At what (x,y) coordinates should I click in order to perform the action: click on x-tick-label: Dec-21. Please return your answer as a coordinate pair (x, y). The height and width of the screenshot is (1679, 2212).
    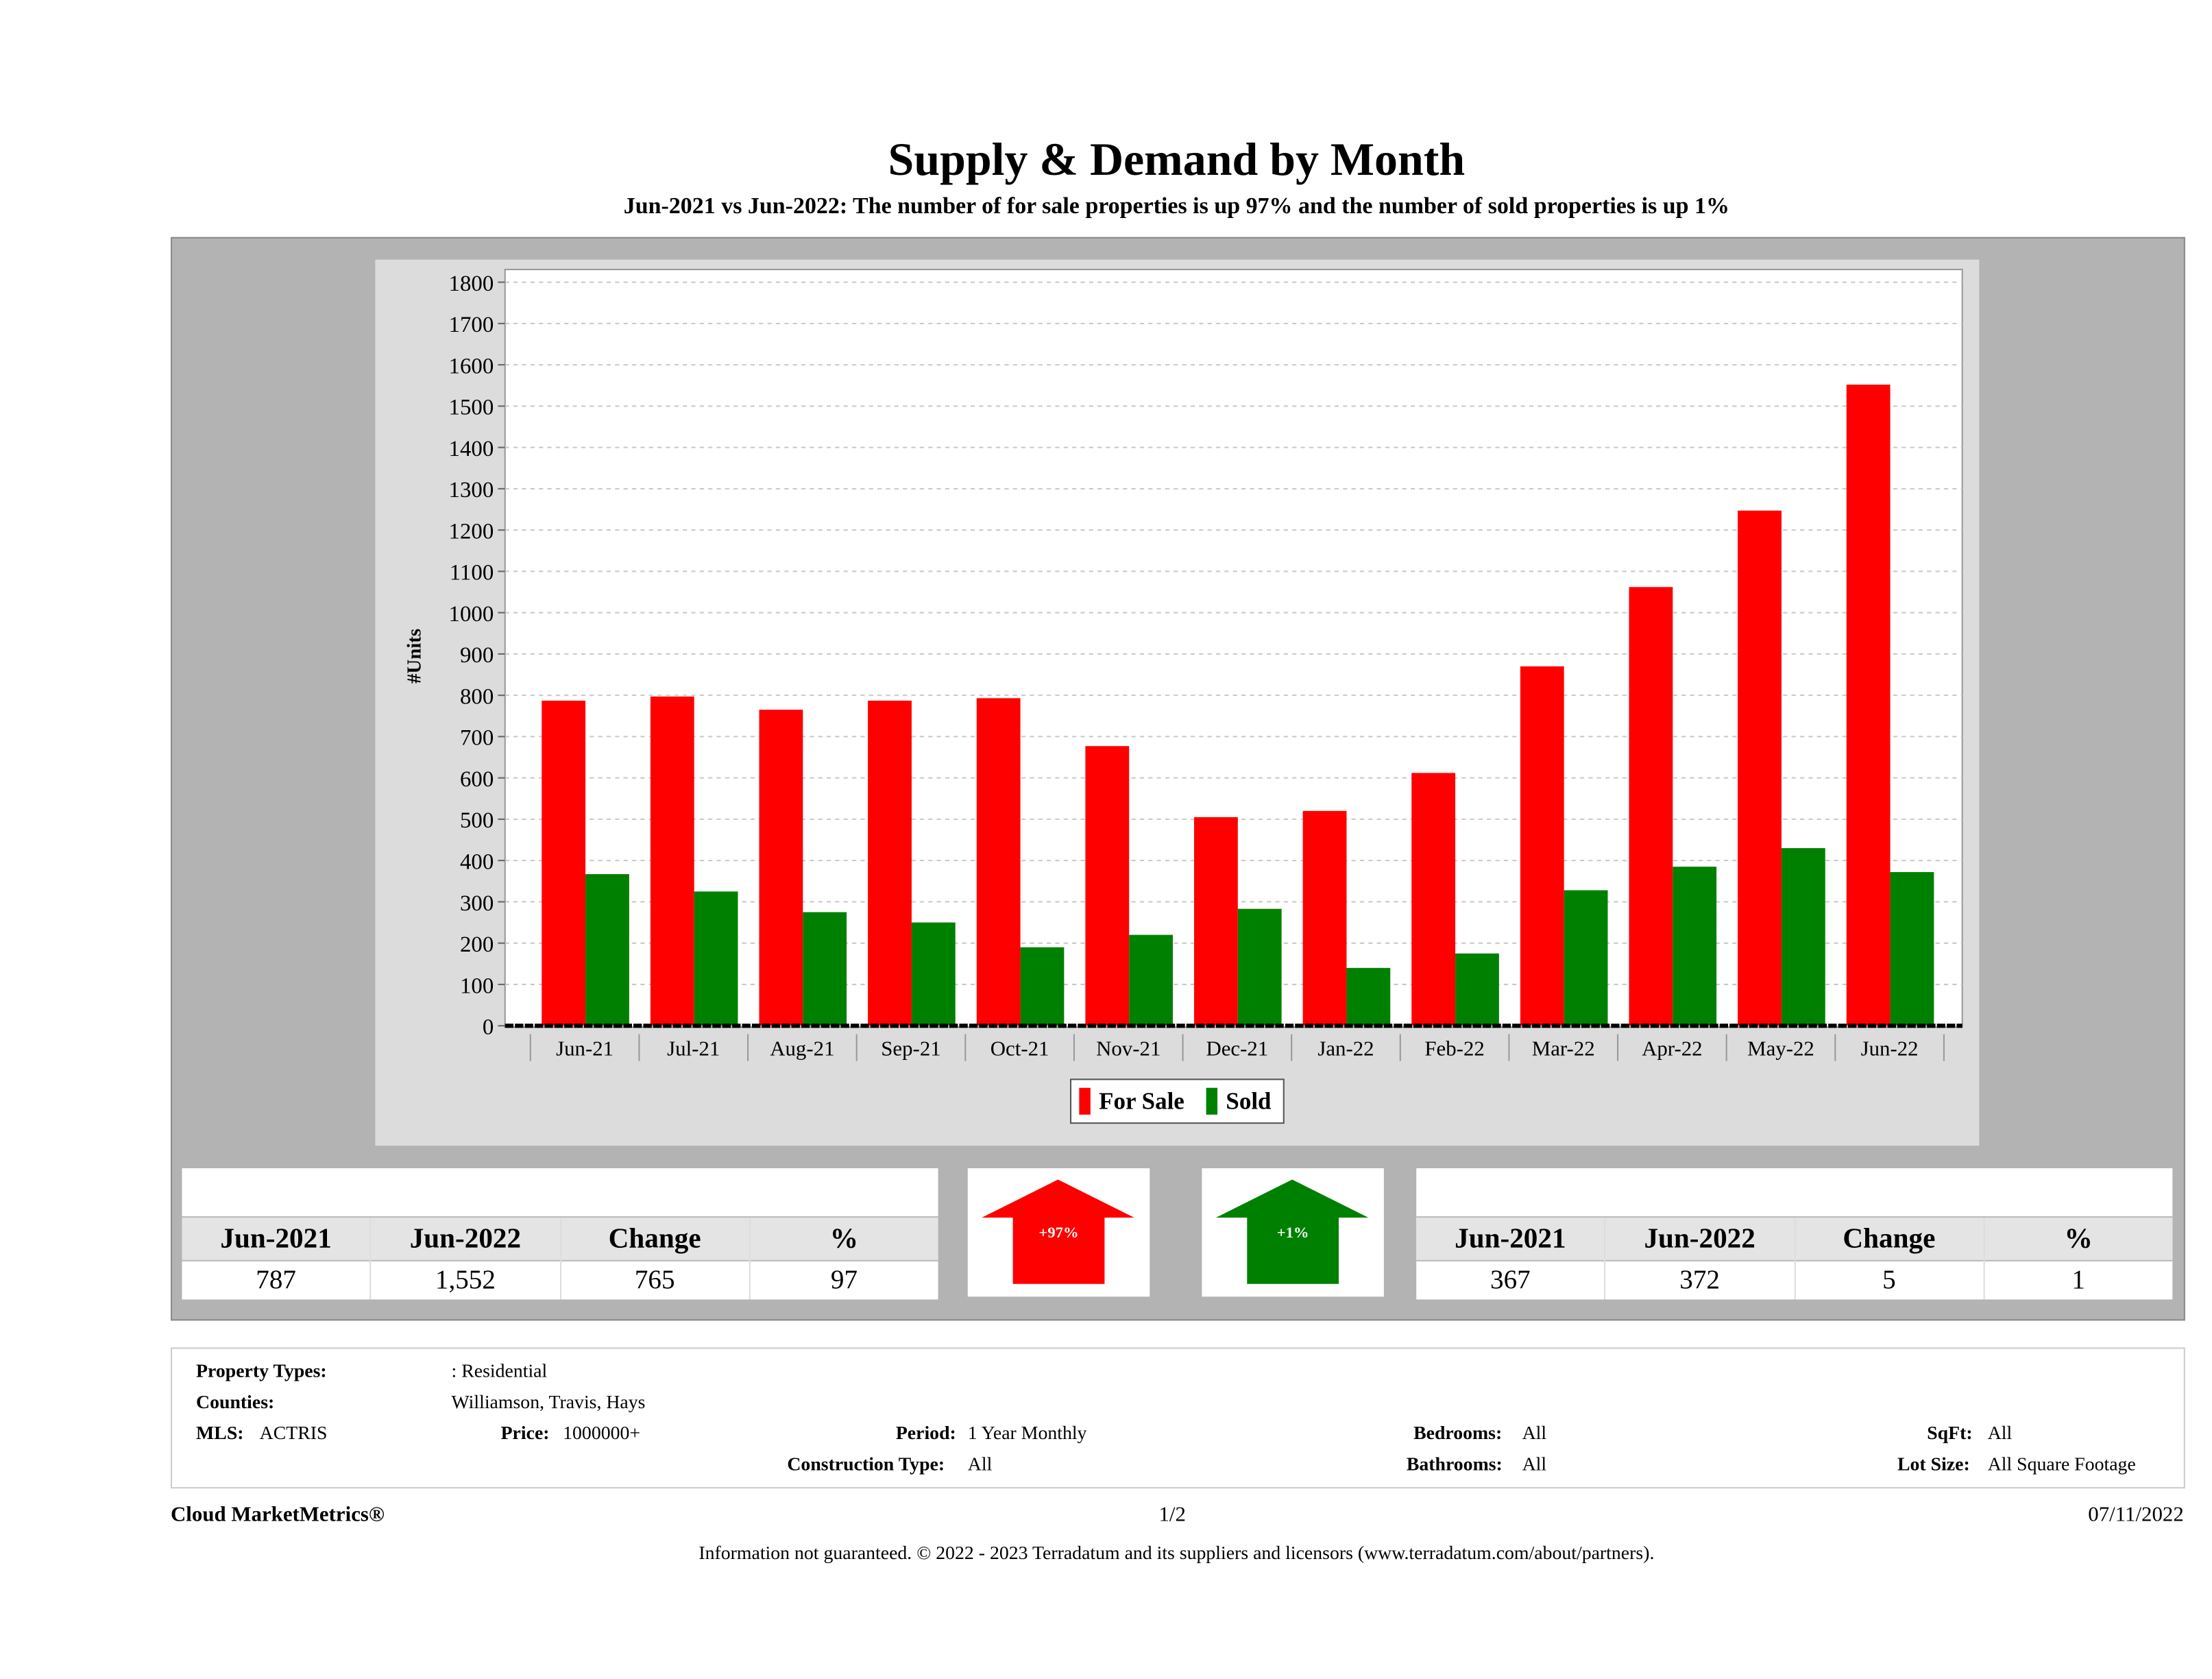
    Looking at the image, I should click on (1237, 1048).